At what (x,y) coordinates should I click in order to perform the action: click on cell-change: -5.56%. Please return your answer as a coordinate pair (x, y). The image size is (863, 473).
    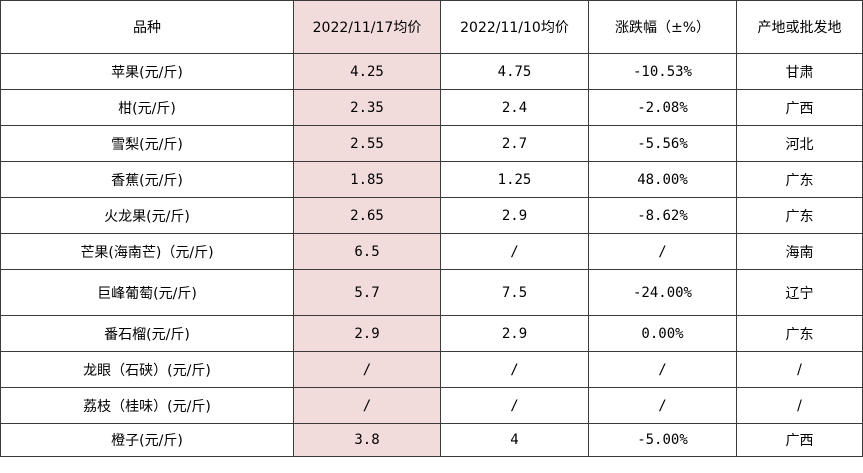
    Looking at the image, I should click on (662, 143).